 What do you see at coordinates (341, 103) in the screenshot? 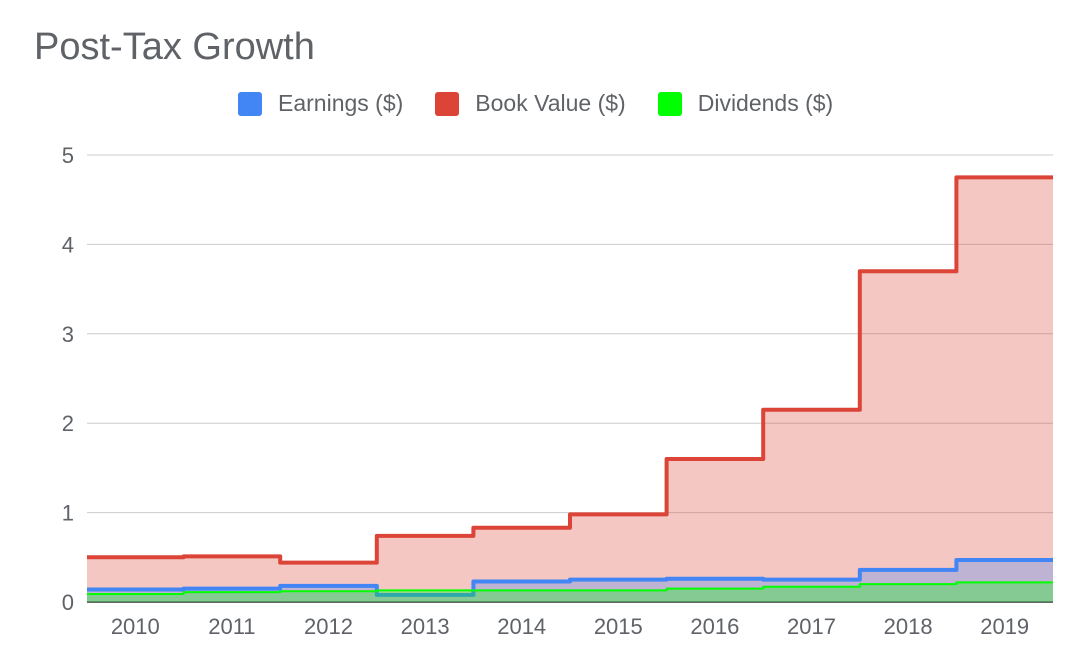
I see `legend-label-earnings: Earnings ($)` at bounding box center [341, 103].